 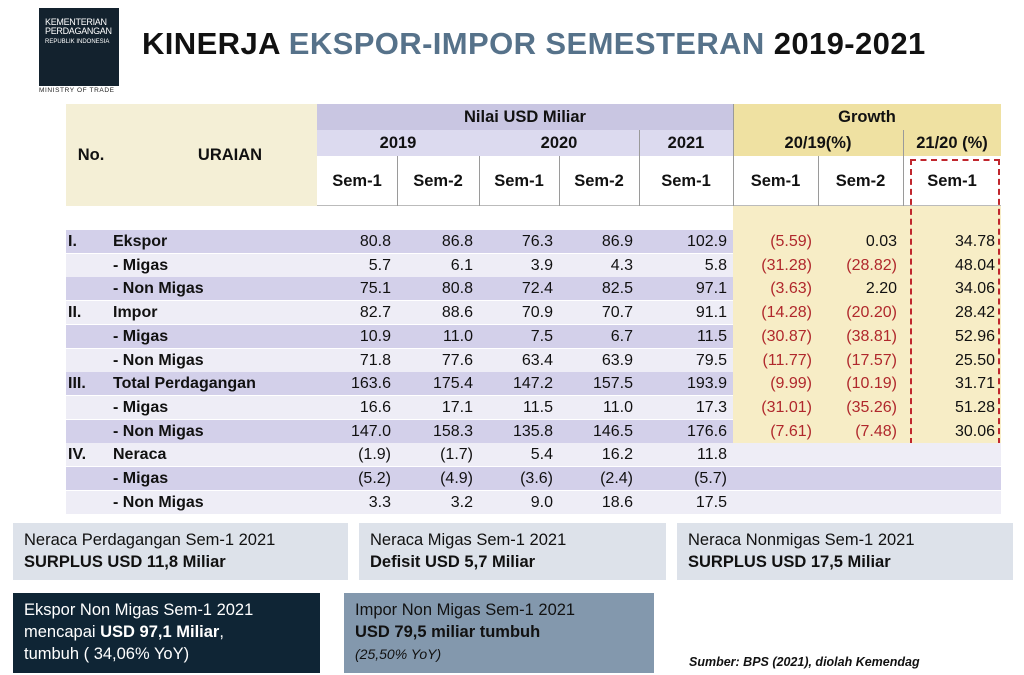 What do you see at coordinates (140, 454) in the screenshot?
I see `row-label: Neraca` at bounding box center [140, 454].